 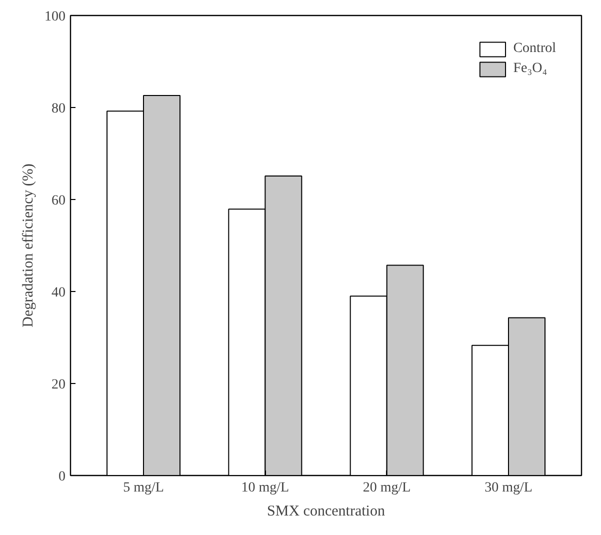 What do you see at coordinates (55, 17) in the screenshot?
I see `y-tick-label: 100` at bounding box center [55, 17].